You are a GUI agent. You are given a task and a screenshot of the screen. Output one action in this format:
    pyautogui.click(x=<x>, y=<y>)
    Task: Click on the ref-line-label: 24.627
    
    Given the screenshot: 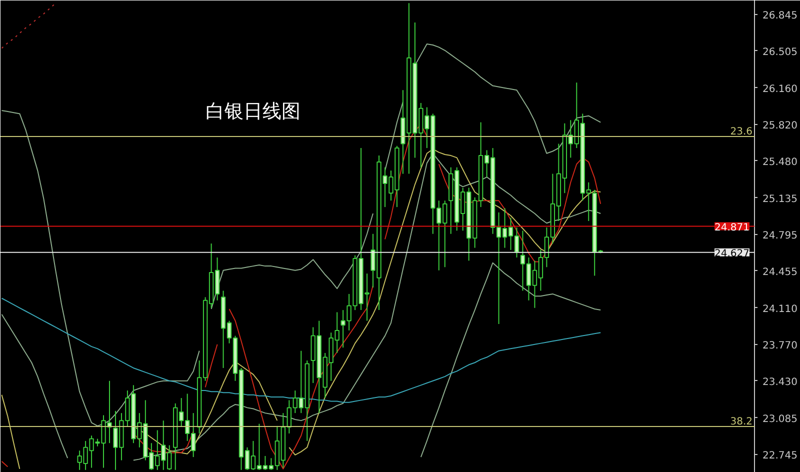 What is the action you would take?
    pyautogui.click(x=732, y=254)
    